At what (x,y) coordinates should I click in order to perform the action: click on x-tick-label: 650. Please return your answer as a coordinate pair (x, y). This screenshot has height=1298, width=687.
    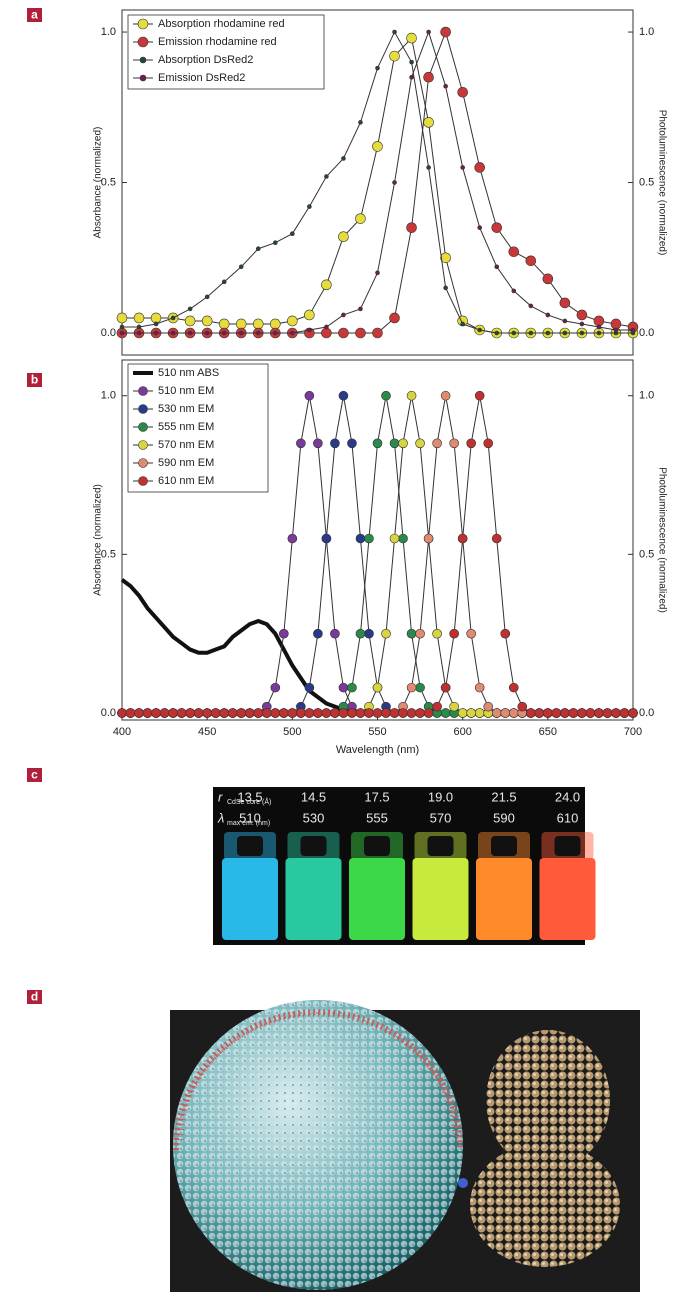
    Looking at the image, I should click on (548, 732).